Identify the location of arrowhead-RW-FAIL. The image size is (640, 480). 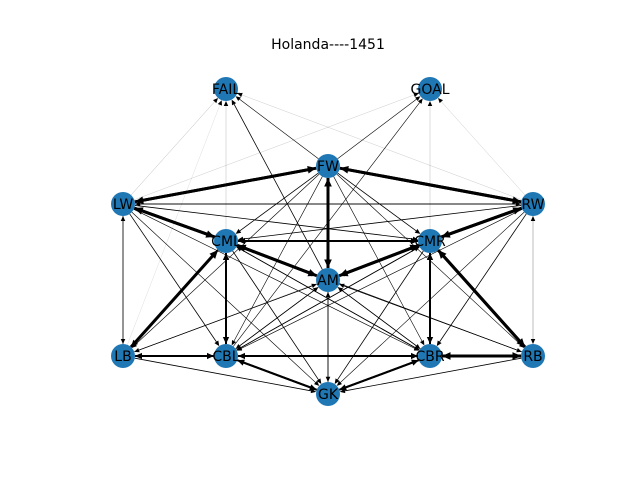
(240, 95).